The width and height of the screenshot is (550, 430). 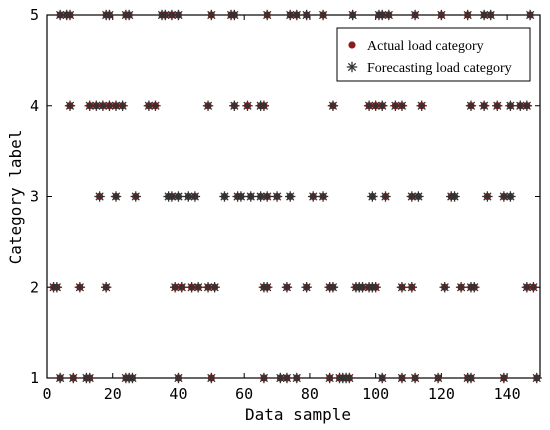 What do you see at coordinates (425, 46) in the screenshot?
I see `legend-label-actual: Actual load category` at bounding box center [425, 46].